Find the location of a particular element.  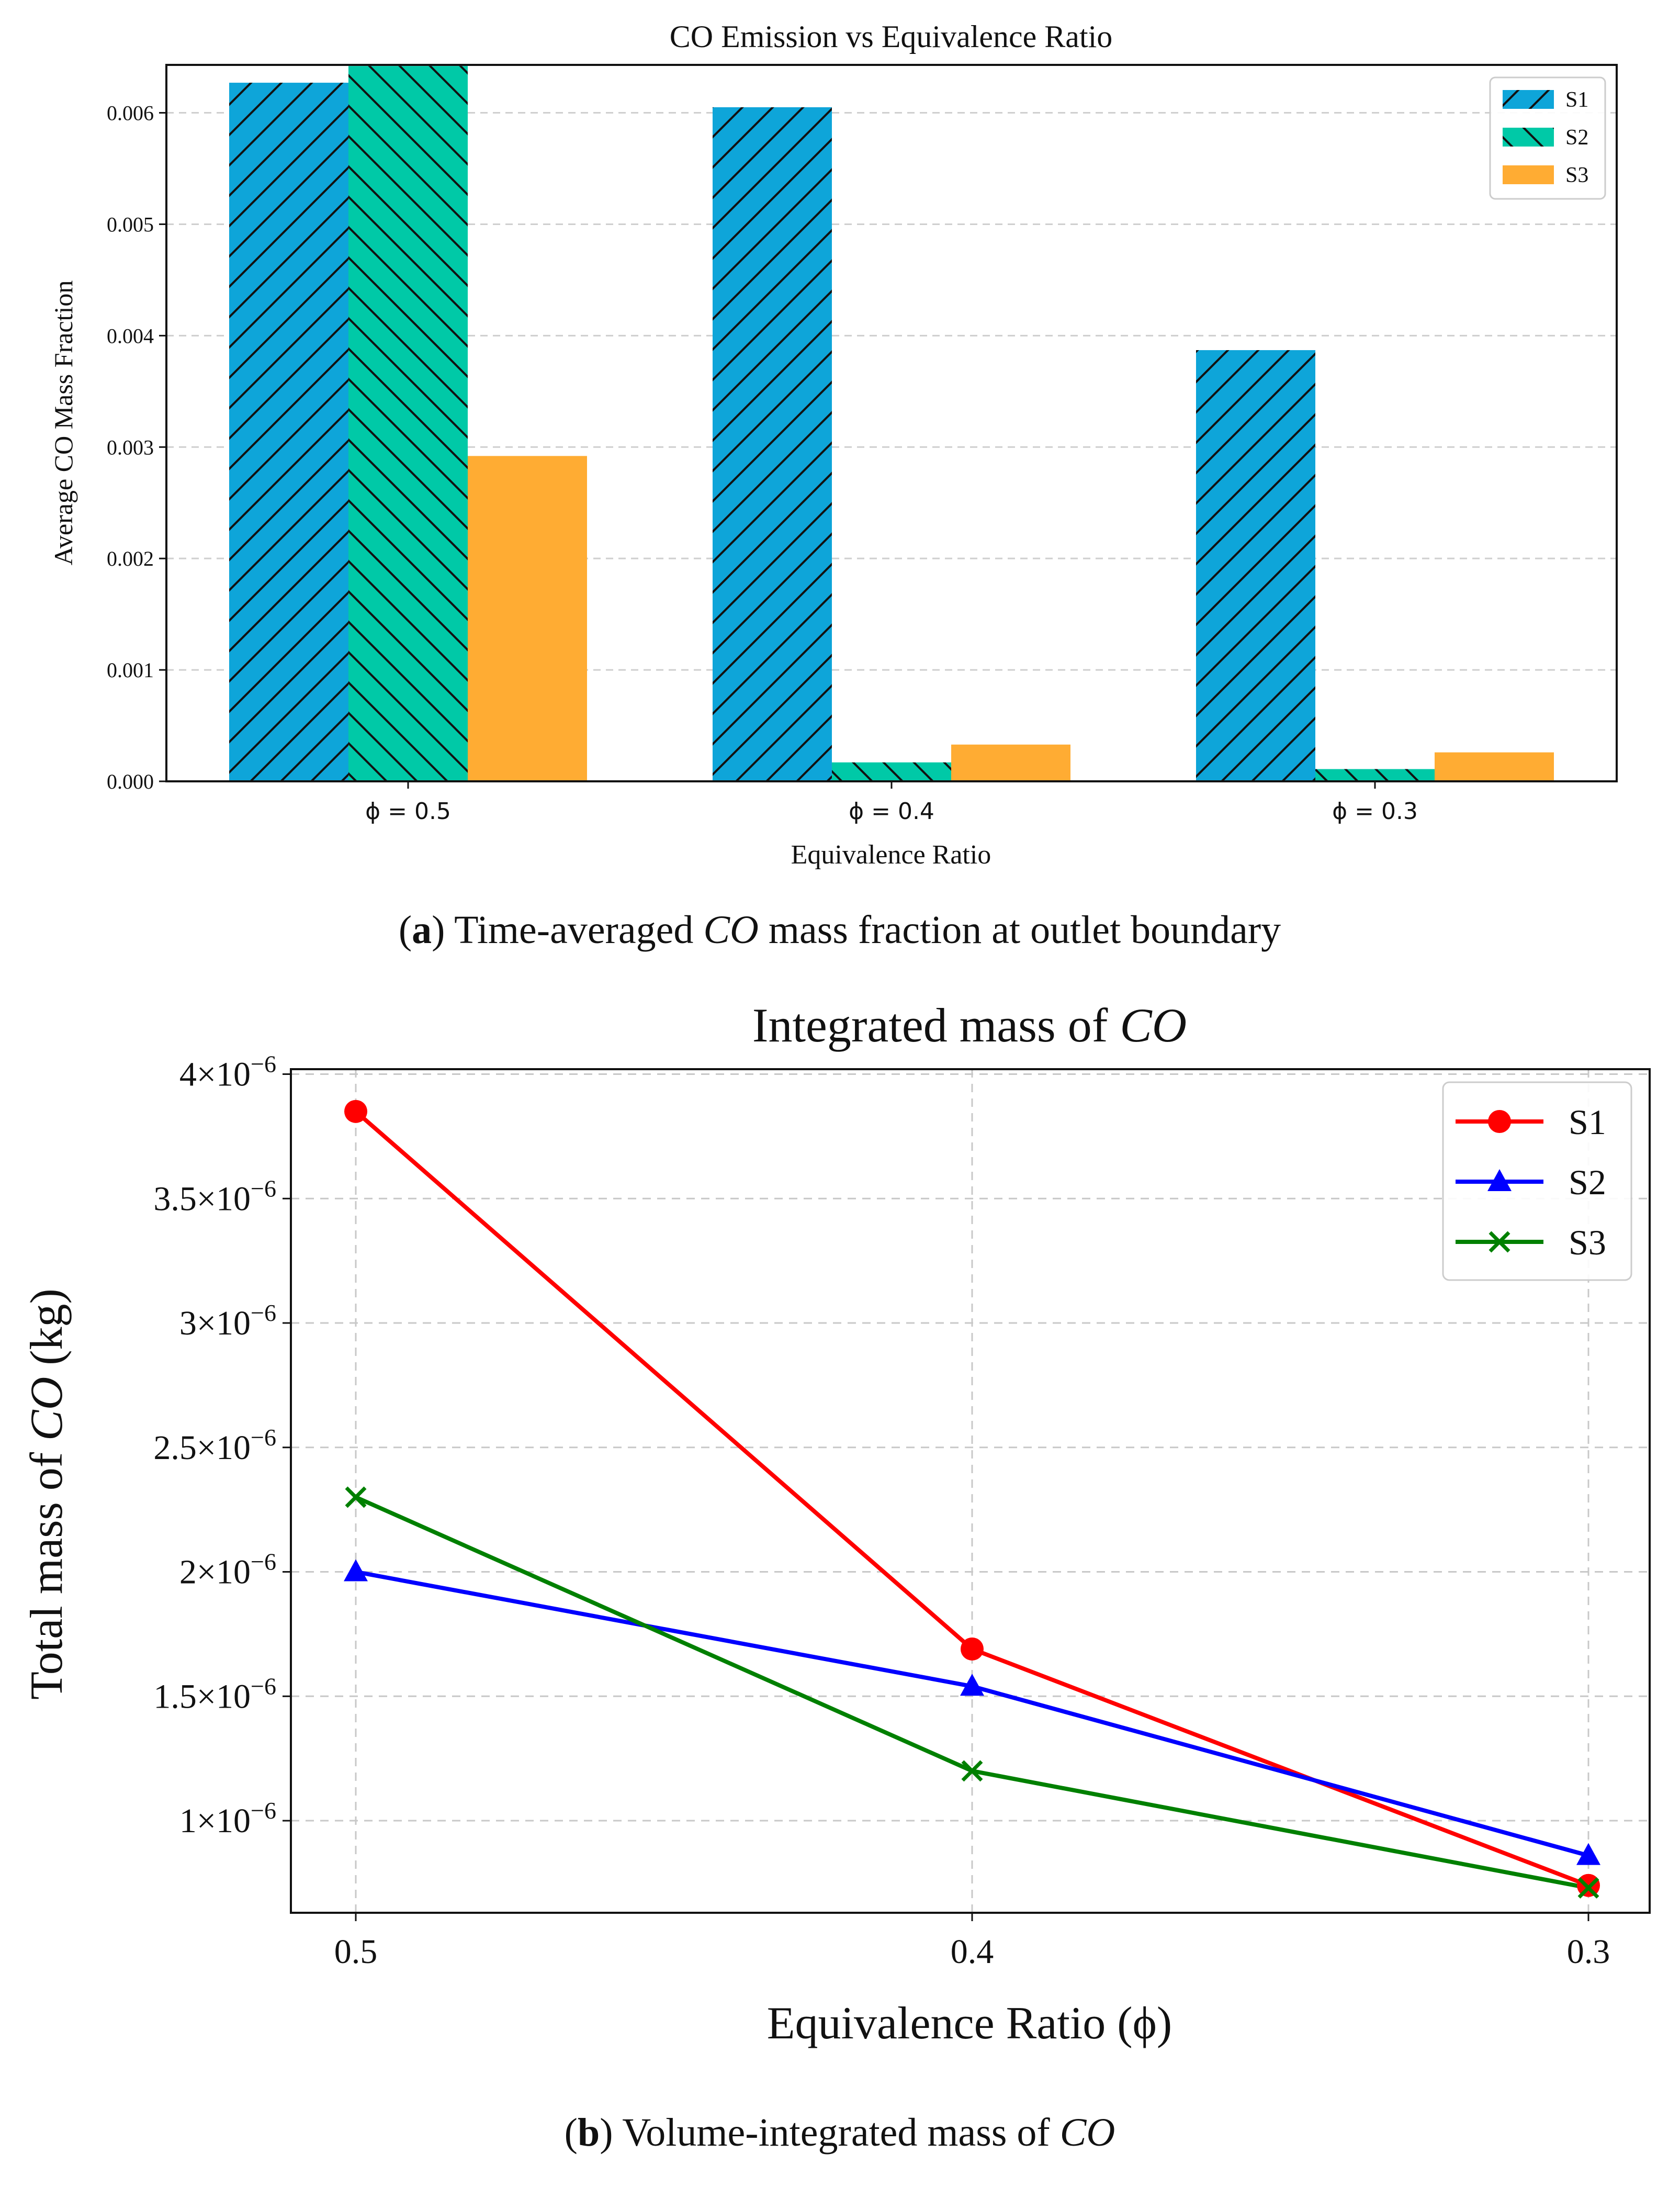

bar-chart-y-label: Average CO Mass Fraction is located at coordinates (63, 423).